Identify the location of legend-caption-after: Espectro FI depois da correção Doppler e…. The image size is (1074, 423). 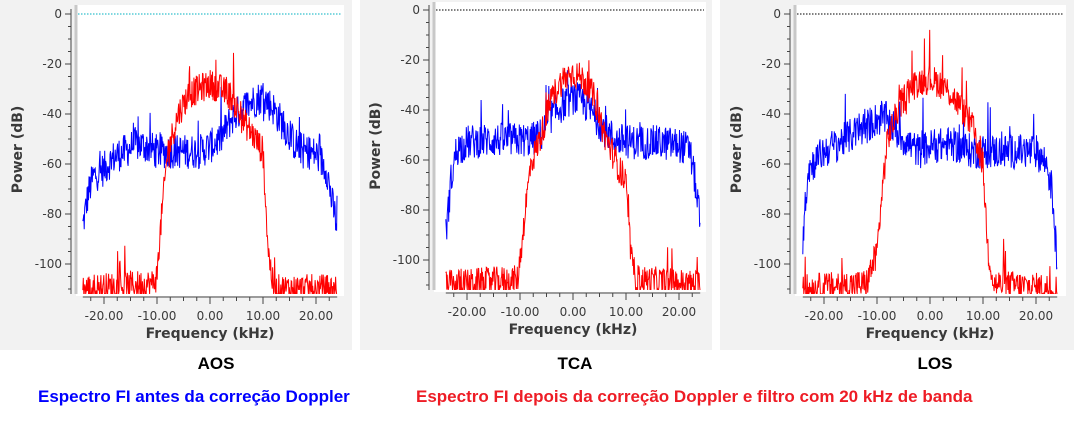
(694, 396).